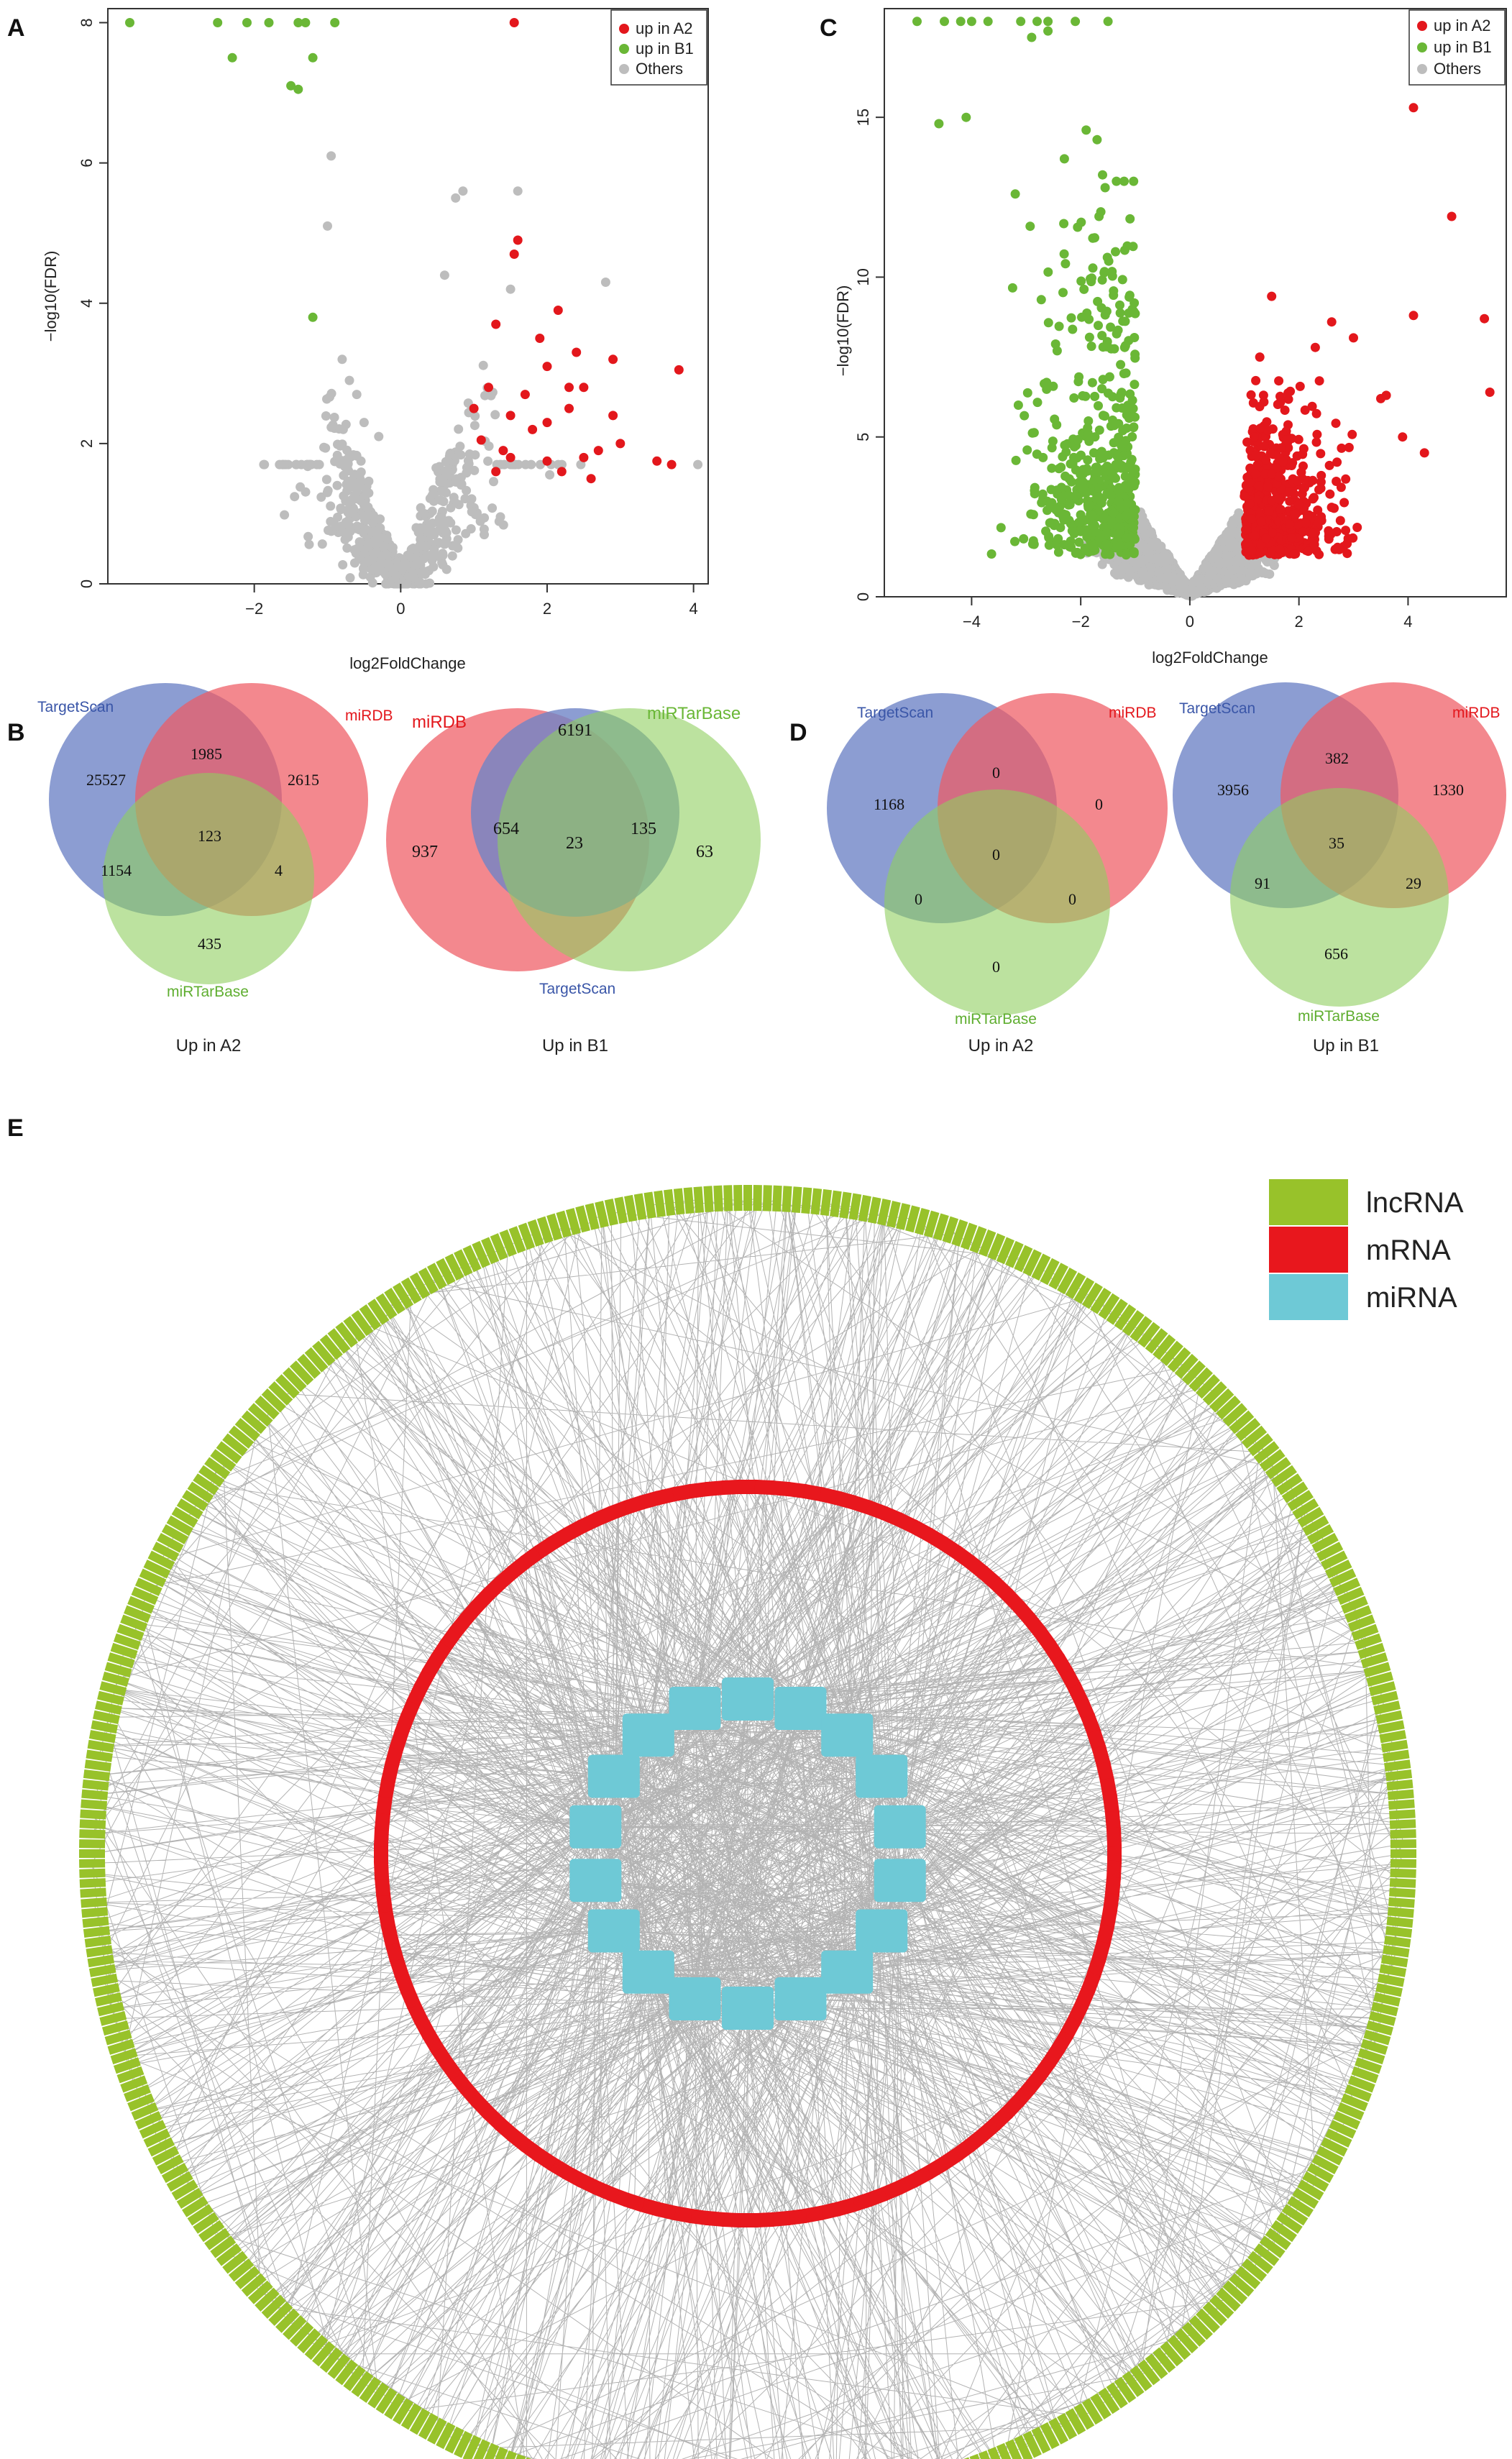 The height and width of the screenshot is (2459, 1512). I want to click on venn-b-left-only-c: 435, so click(209, 944).